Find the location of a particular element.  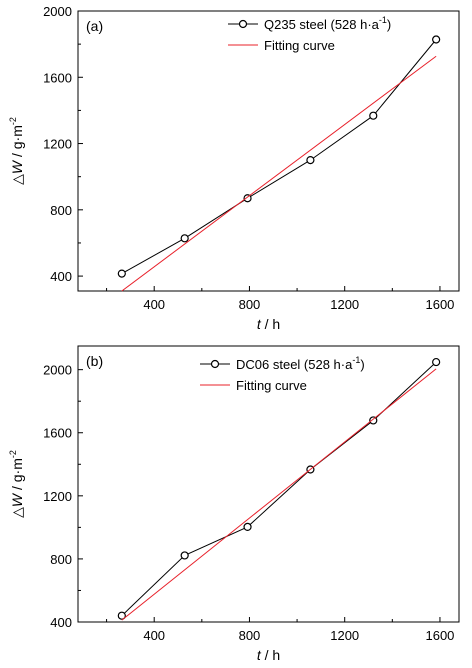

legend-label: Q235 steel (528 h·a-1) is located at coordinates (327, 23).